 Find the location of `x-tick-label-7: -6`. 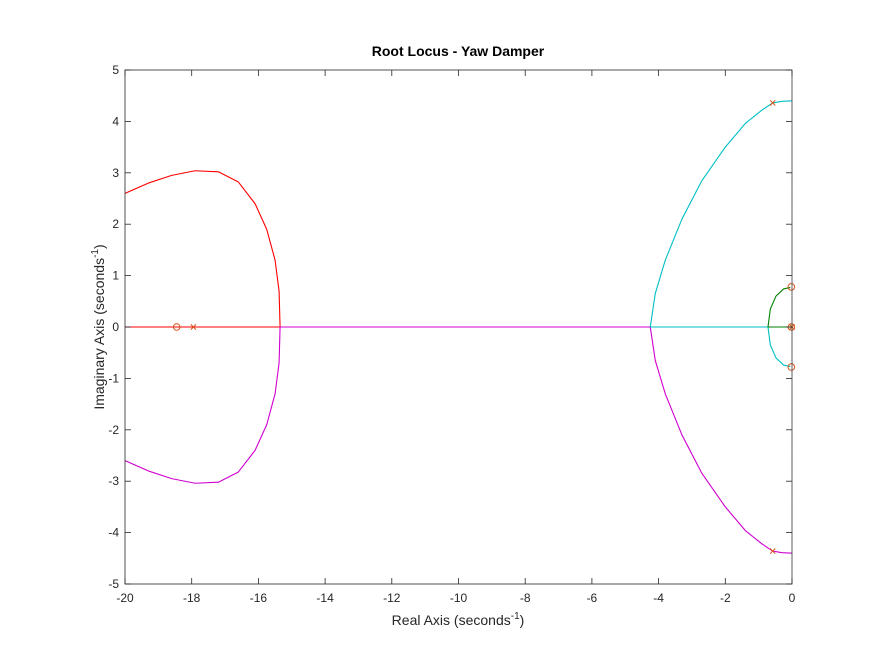

x-tick-label-7: -6 is located at coordinates (592, 598).